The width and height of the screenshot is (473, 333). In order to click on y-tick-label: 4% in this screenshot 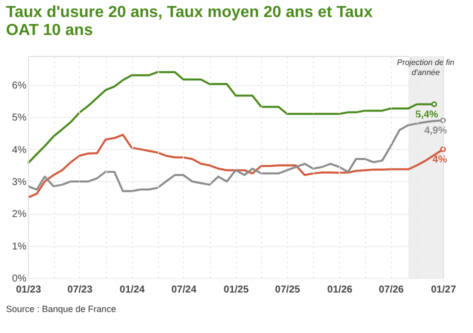, I will do `click(19, 150)`.